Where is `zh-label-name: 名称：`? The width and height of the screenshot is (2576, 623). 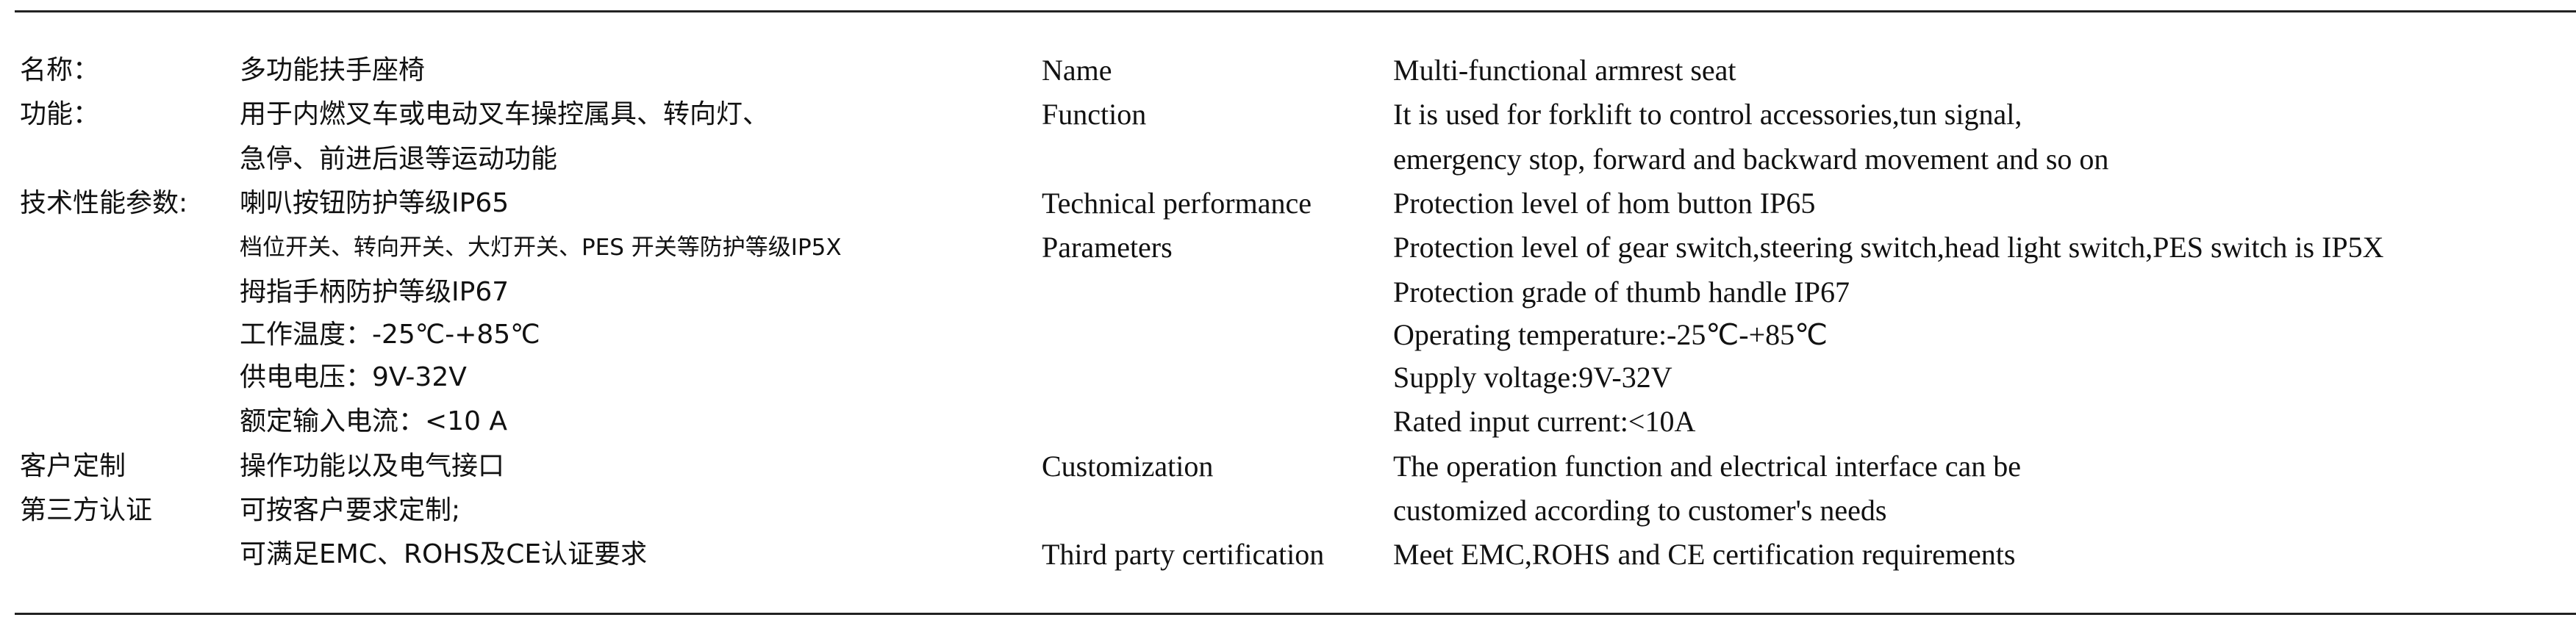 zh-label-name: 名称： is located at coordinates (60, 70).